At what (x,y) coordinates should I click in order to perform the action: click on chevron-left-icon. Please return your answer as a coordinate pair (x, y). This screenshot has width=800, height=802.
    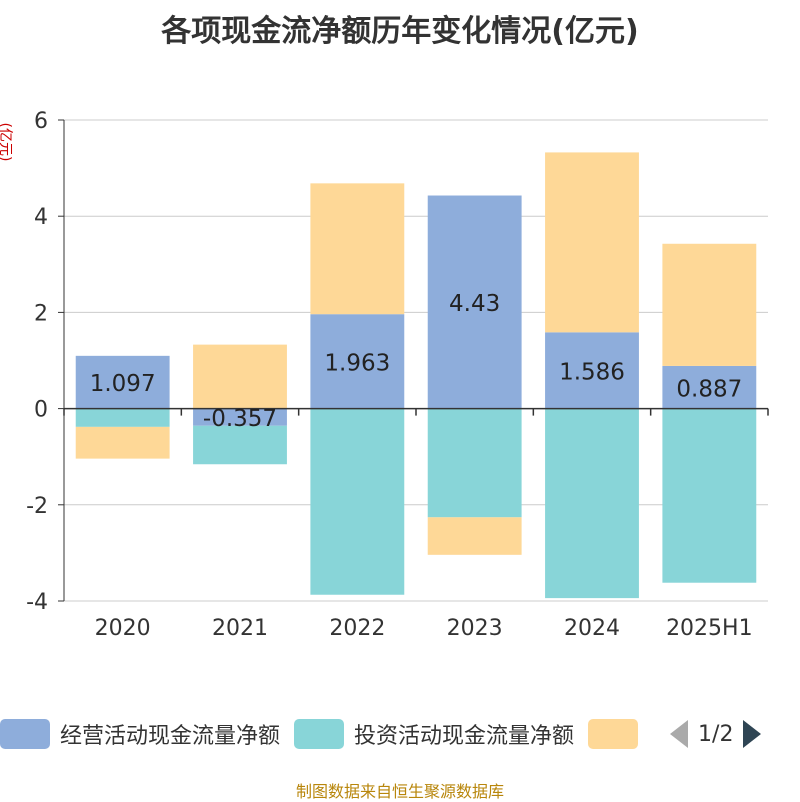
    Looking at the image, I should click on (679, 734).